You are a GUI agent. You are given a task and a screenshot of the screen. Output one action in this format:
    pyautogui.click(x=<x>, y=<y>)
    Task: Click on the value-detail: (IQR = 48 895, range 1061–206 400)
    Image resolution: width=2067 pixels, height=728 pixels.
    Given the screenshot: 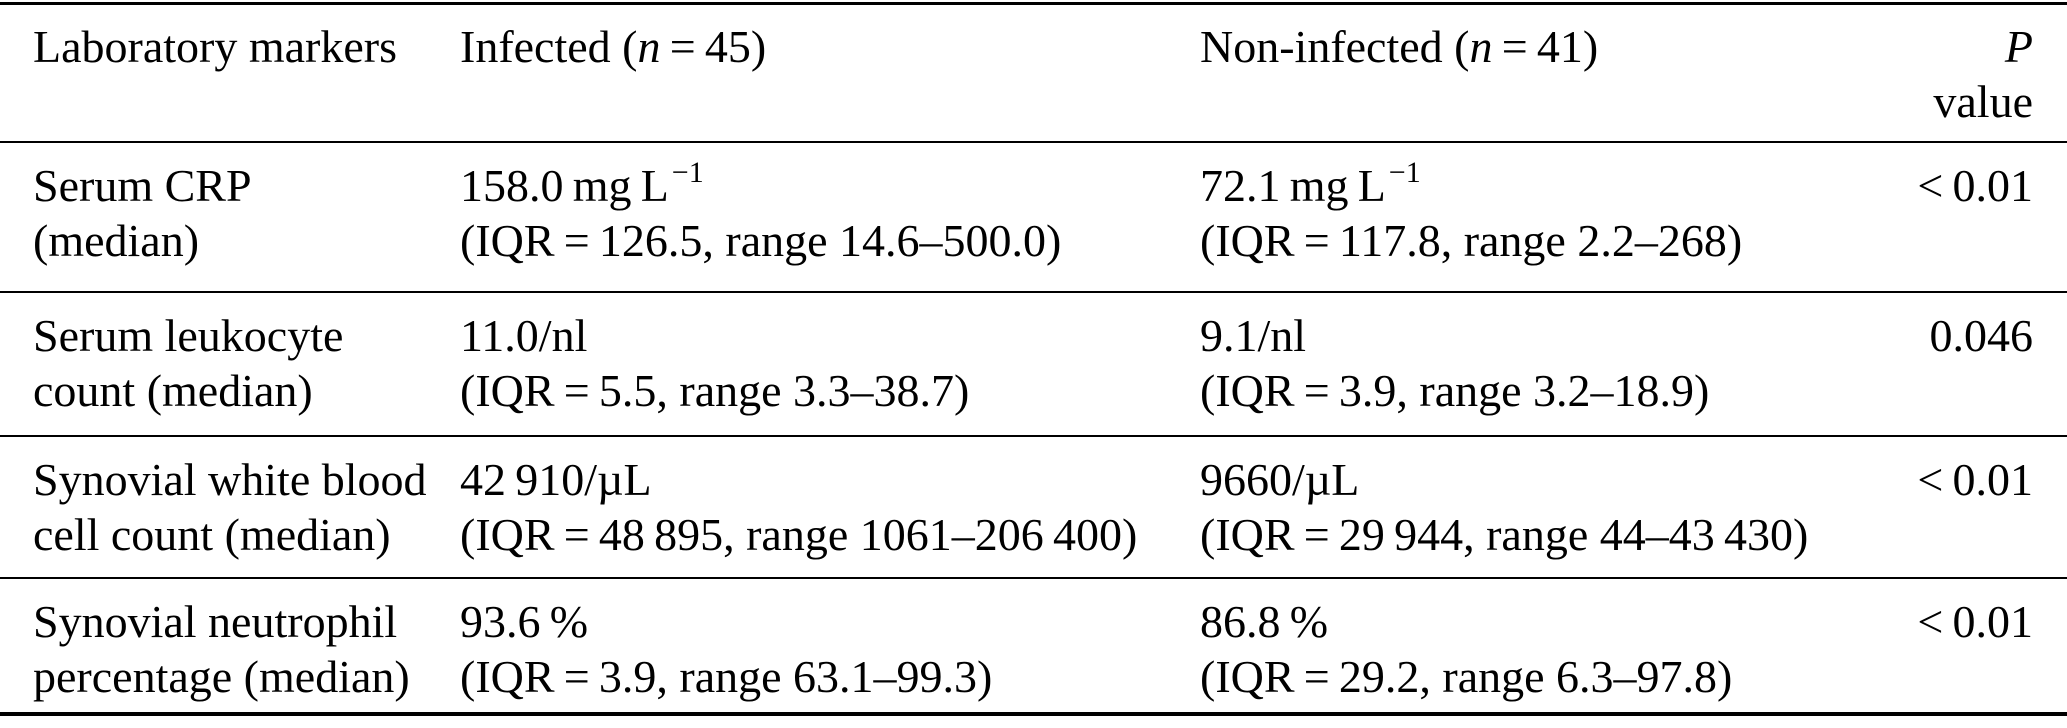 What is the action you would take?
    pyautogui.click(x=799, y=534)
    